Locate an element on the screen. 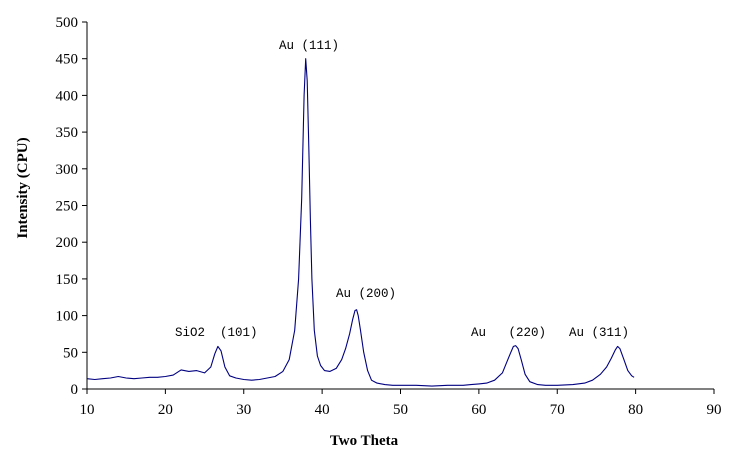 Image resolution: width=746 pixels, height=472 pixels. y-tick-label: 400 is located at coordinates (67, 96).